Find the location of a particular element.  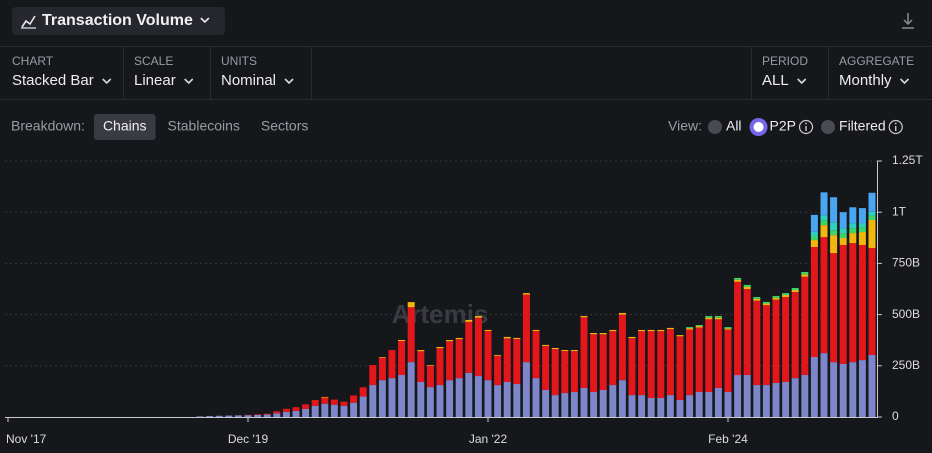

view-option: P2P is located at coordinates (783, 126).